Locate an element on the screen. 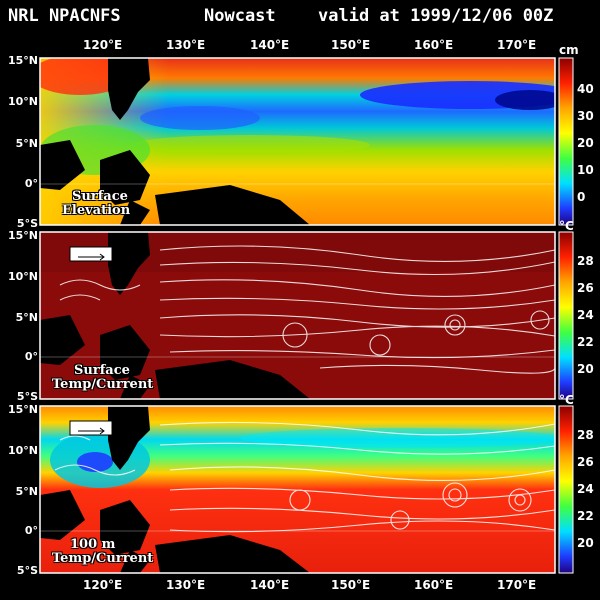 Image resolution: width=600 pixels, height=600 pixels. colorbar-tick: 10 is located at coordinates (585, 170).